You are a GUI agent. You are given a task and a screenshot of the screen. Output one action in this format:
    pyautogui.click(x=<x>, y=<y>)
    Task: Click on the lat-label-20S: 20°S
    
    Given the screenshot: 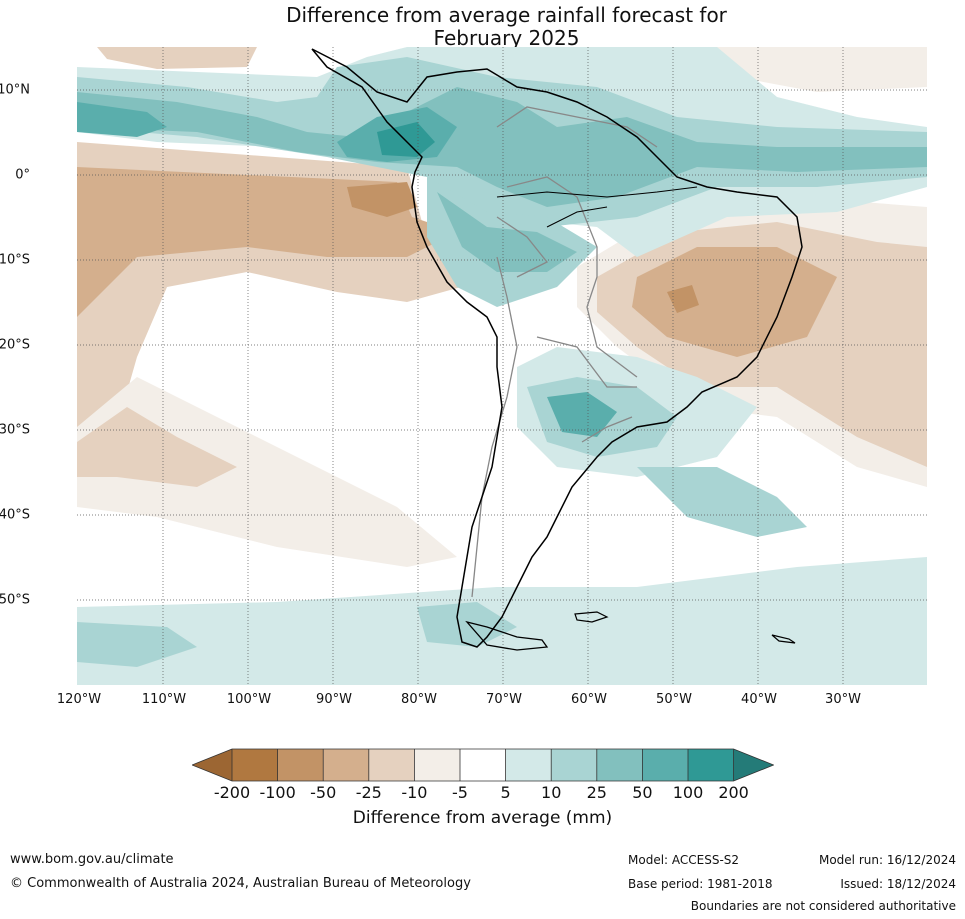 What is the action you would take?
    pyautogui.click(x=15, y=345)
    